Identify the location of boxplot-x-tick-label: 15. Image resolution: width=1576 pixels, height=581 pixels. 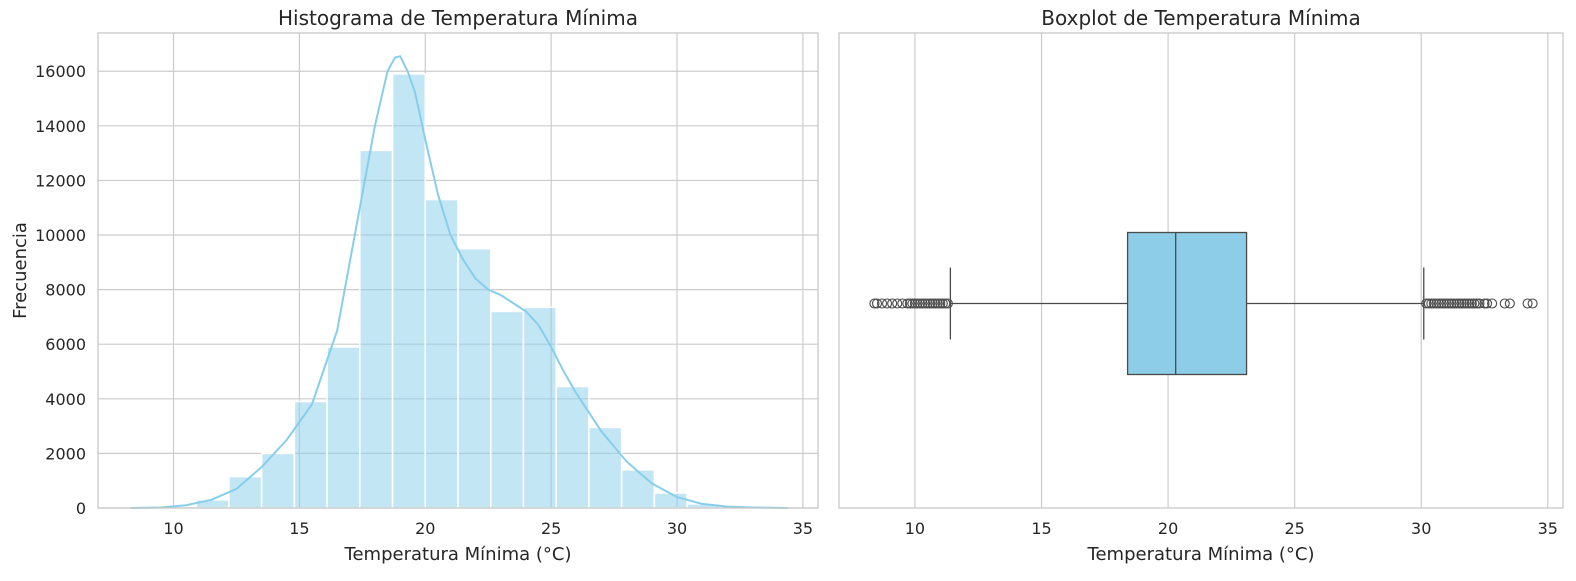
(1041, 528).